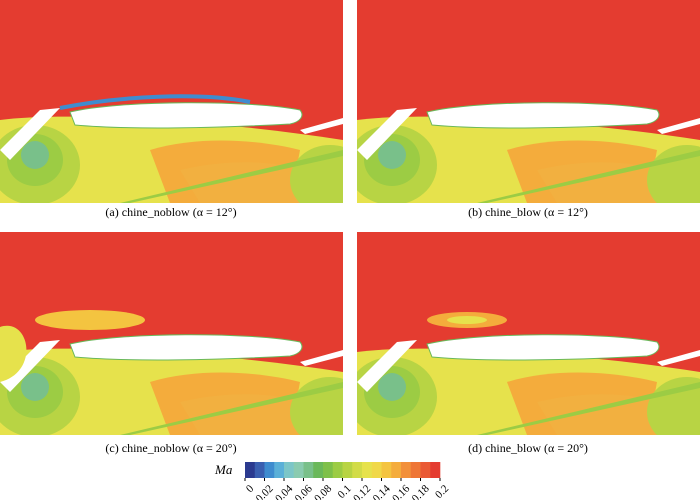 The image size is (700, 500). I want to click on tick-label: 0.08, so click(323, 491).